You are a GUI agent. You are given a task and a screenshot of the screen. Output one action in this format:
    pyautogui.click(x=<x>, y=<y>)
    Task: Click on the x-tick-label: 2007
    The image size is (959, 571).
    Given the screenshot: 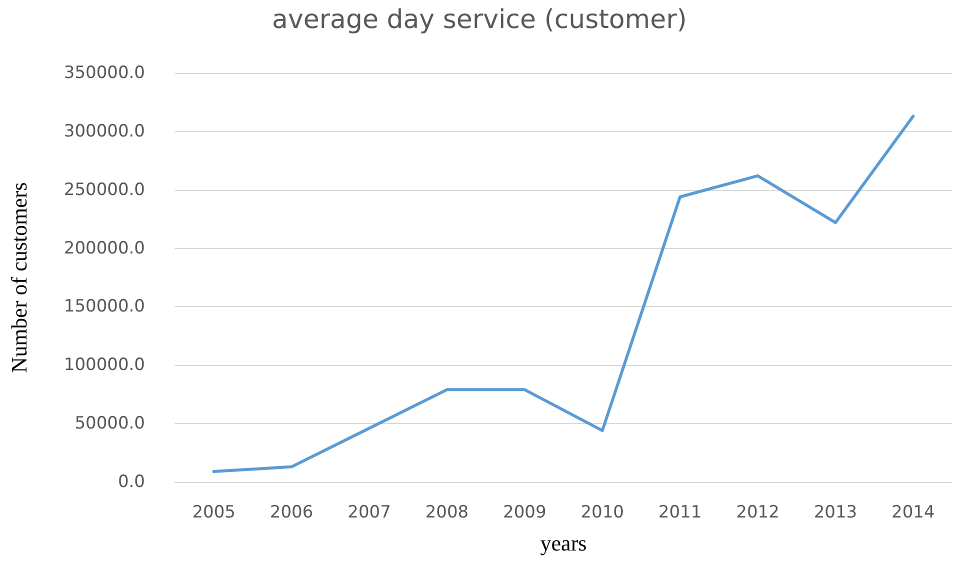 What is the action you would take?
    pyautogui.click(x=369, y=512)
    